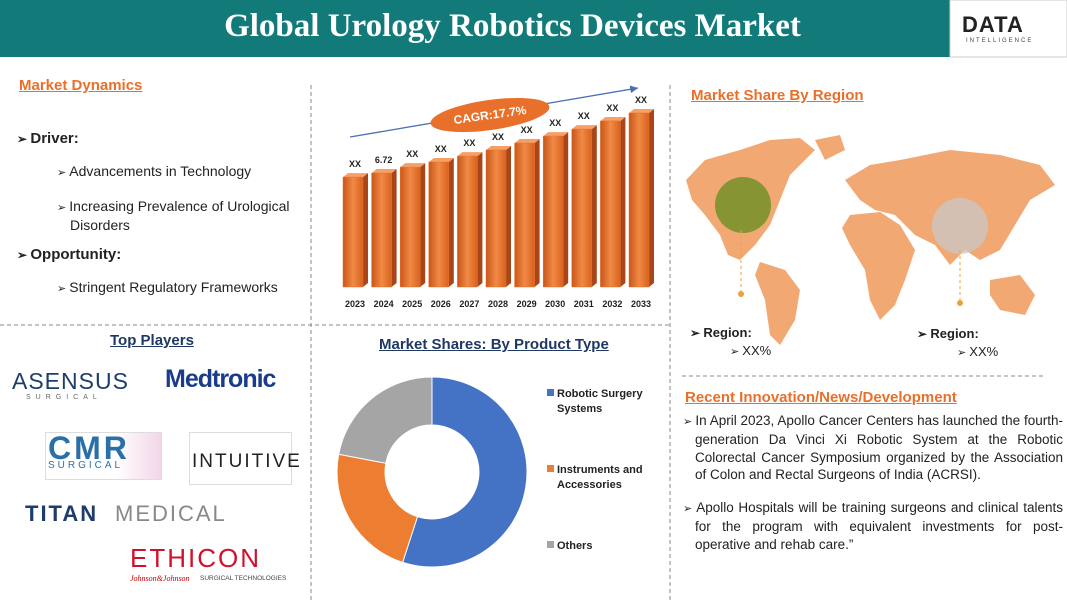  What do you see at coordinates (584, 304) in the screenshot?
I see `x-tick-label: 2031` at bounding box center [584, 304].